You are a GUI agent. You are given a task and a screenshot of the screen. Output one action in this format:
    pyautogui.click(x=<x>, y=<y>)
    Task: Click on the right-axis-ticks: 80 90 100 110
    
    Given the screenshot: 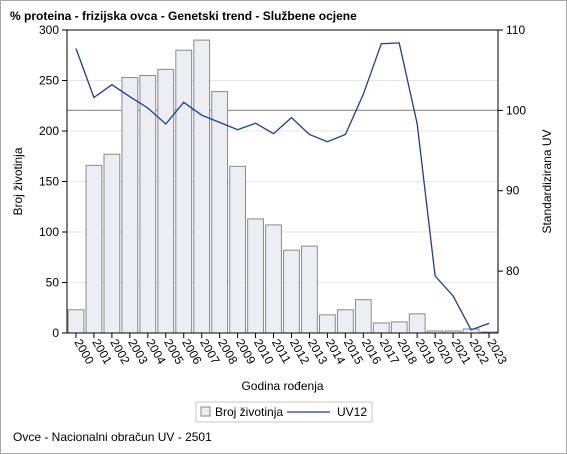 What is the action you would take?
    pyautogui.click(x=512, y=150)
    